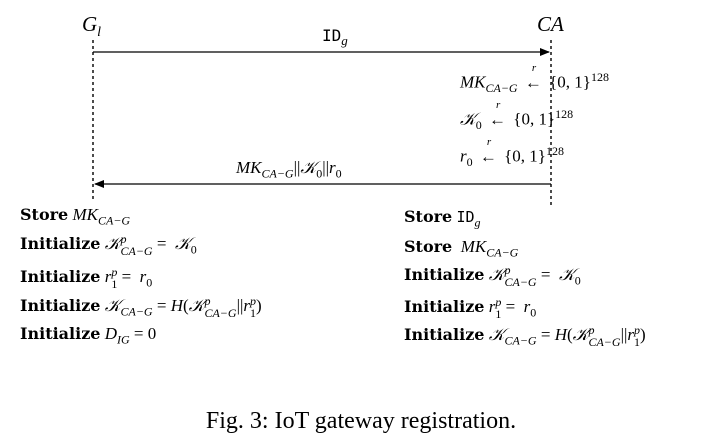  I want to click on ca-generate-r0: r0 ← r {0, 1}128, so click(512, 152).